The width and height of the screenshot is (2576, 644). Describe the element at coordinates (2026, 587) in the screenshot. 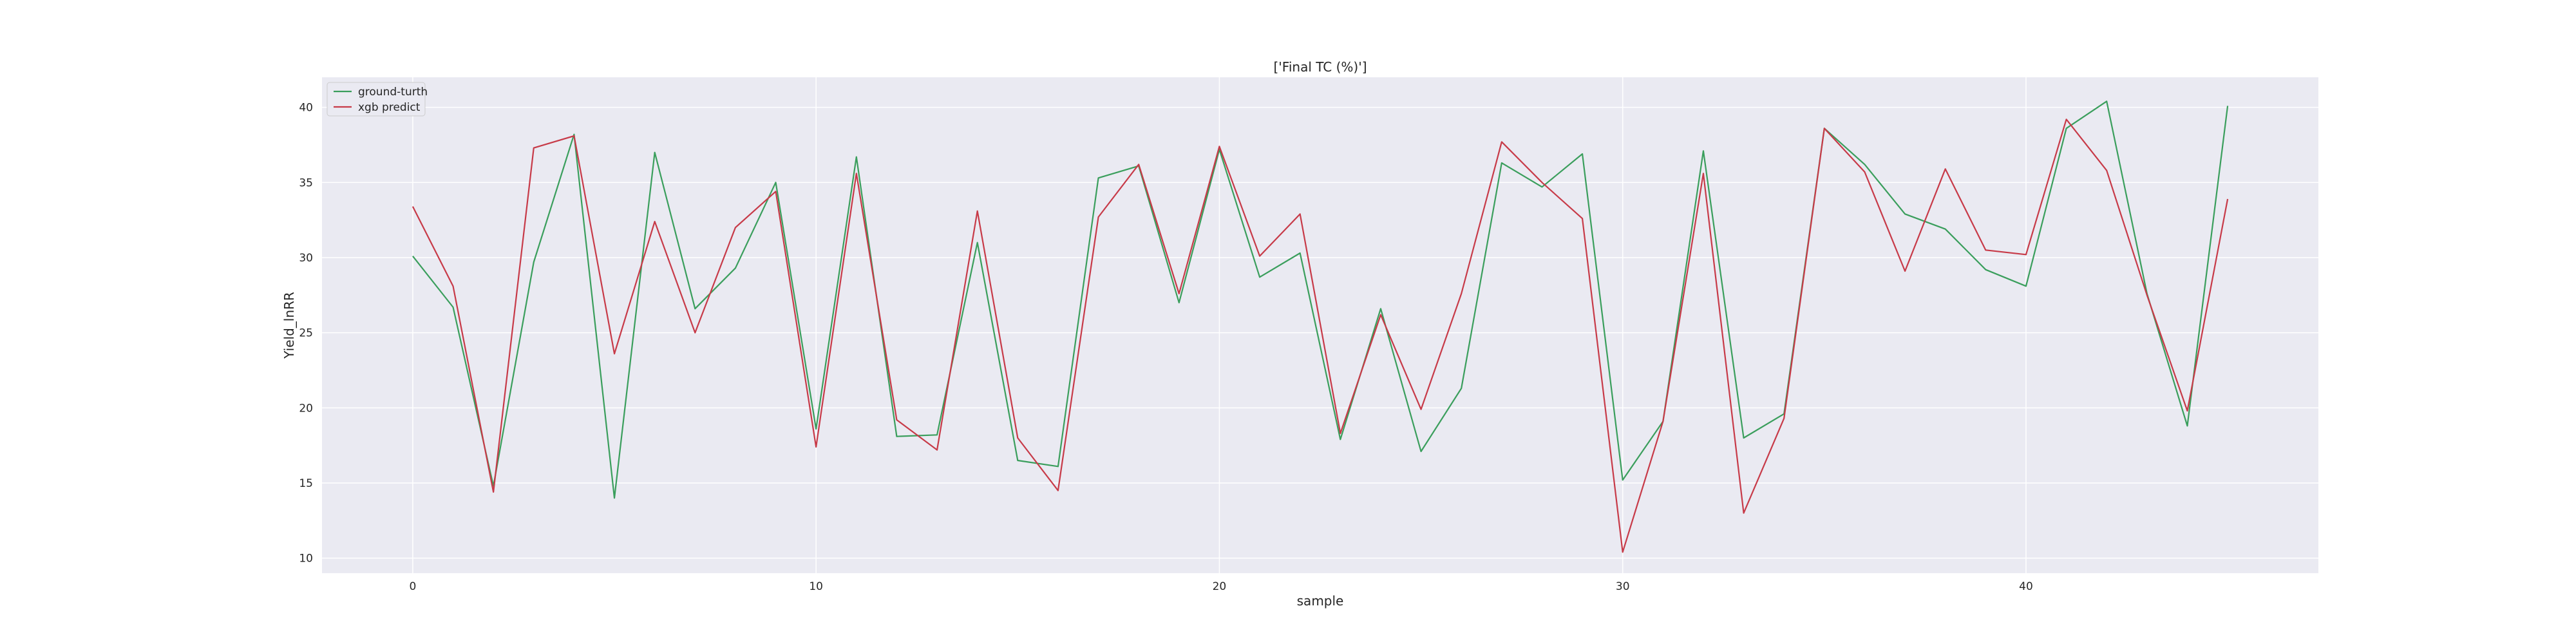

I see `x-tick-label: 40` at that location.